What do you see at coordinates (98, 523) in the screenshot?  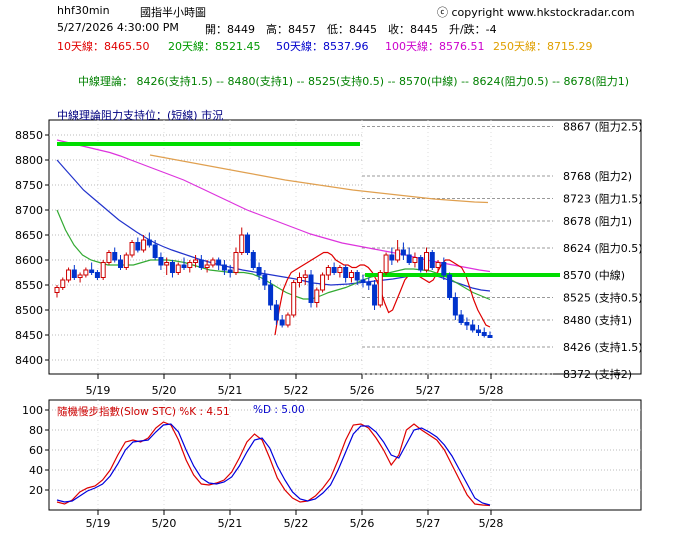 I see `stc-xtick-label: 5/19` at bounding box center [98, 523].